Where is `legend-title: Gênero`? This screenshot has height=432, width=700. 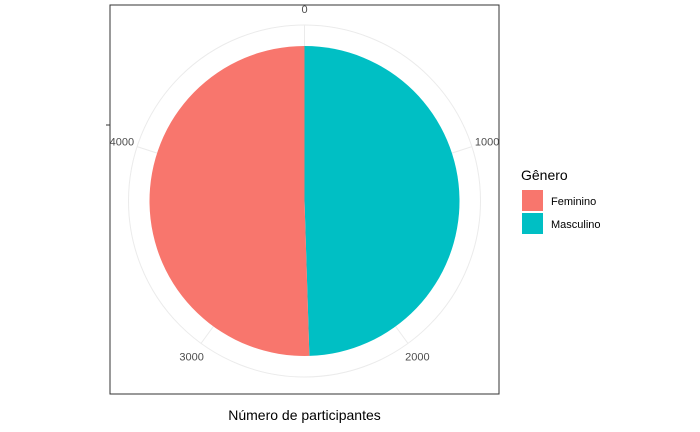
legend-title: Gênero is located at coordinates (544, 175).